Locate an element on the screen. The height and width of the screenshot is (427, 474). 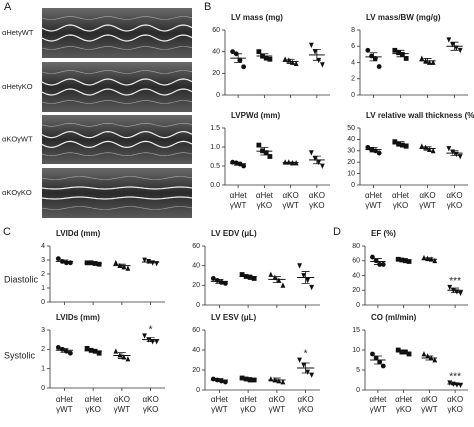
y-tick-label: 30 is located at coordinates (351, 151).